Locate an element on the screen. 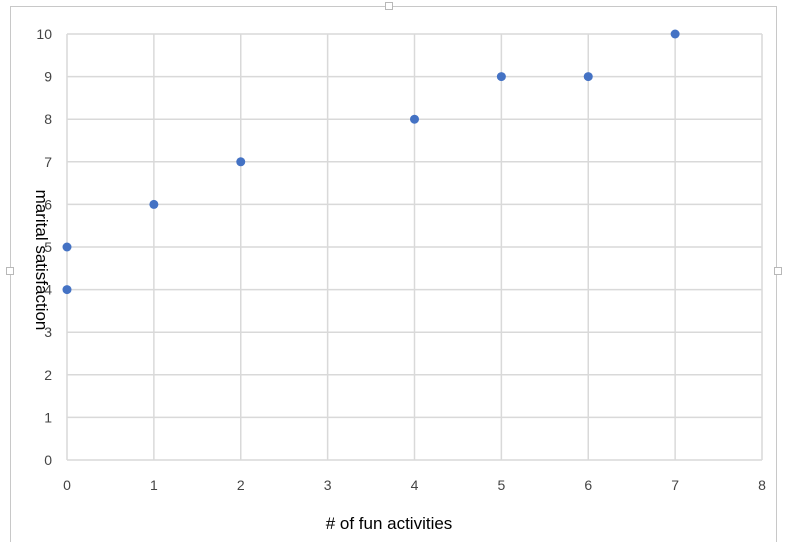  x-tick-label: 7 is located at coordinates (675, 485).